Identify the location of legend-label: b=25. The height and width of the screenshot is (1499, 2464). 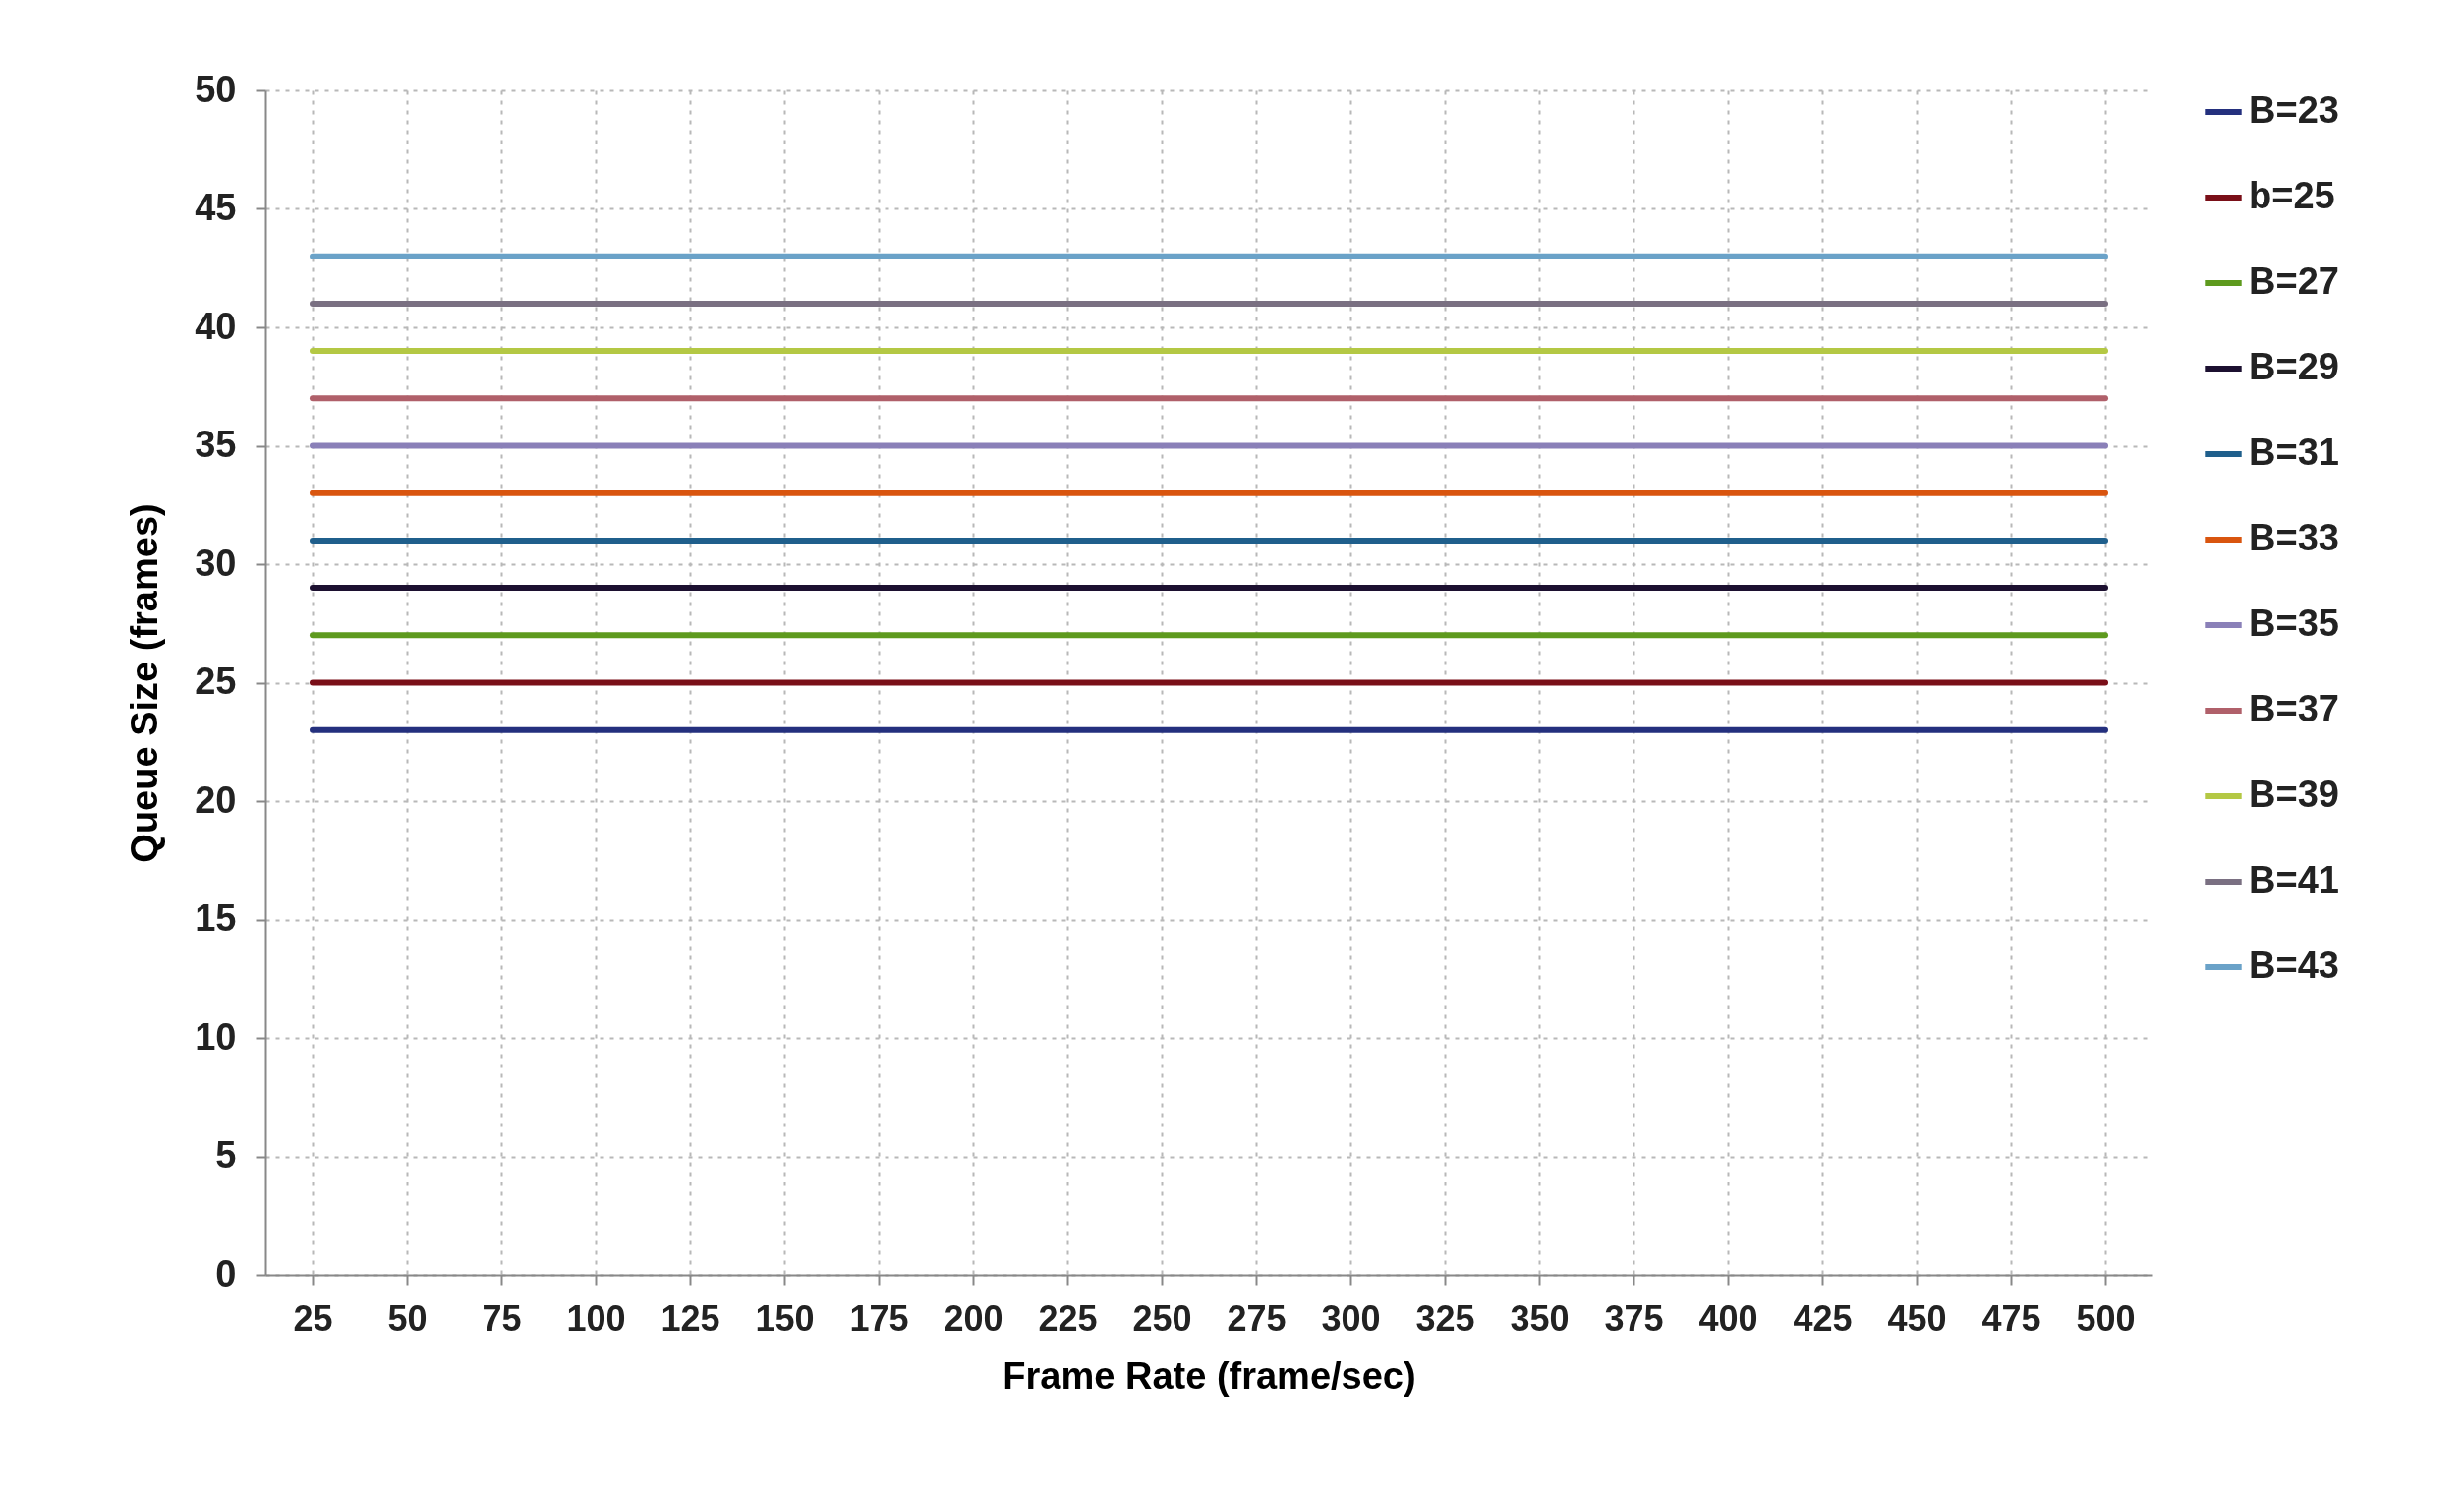
(2292, 196).